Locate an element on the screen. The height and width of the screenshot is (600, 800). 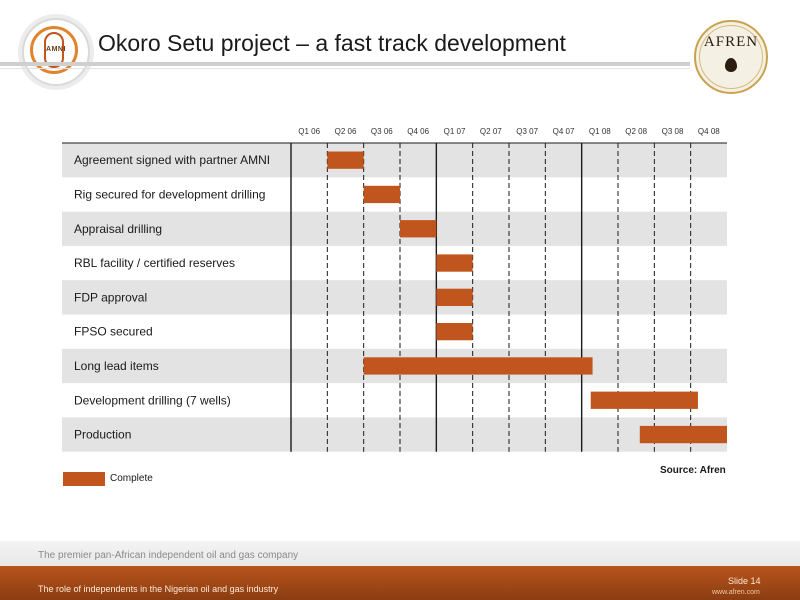
task-label: RBL facility / certified reserves is located at coordinates (154, 263).